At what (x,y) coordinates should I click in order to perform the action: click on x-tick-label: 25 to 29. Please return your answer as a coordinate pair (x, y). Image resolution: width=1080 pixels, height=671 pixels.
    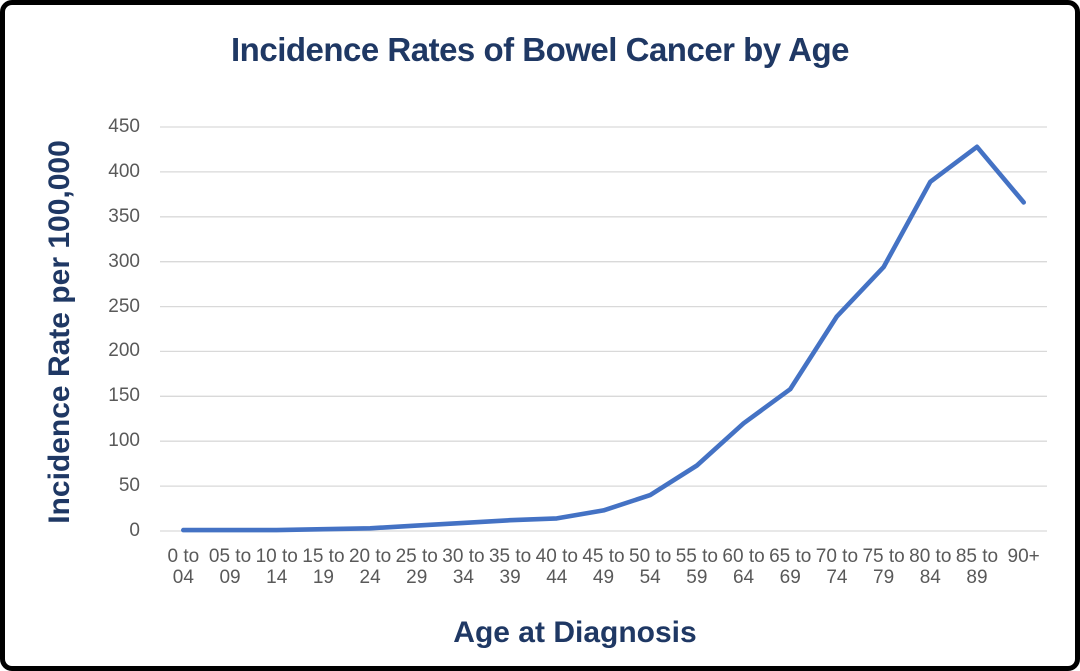
    Looking at the image, I should click on (416, 567).